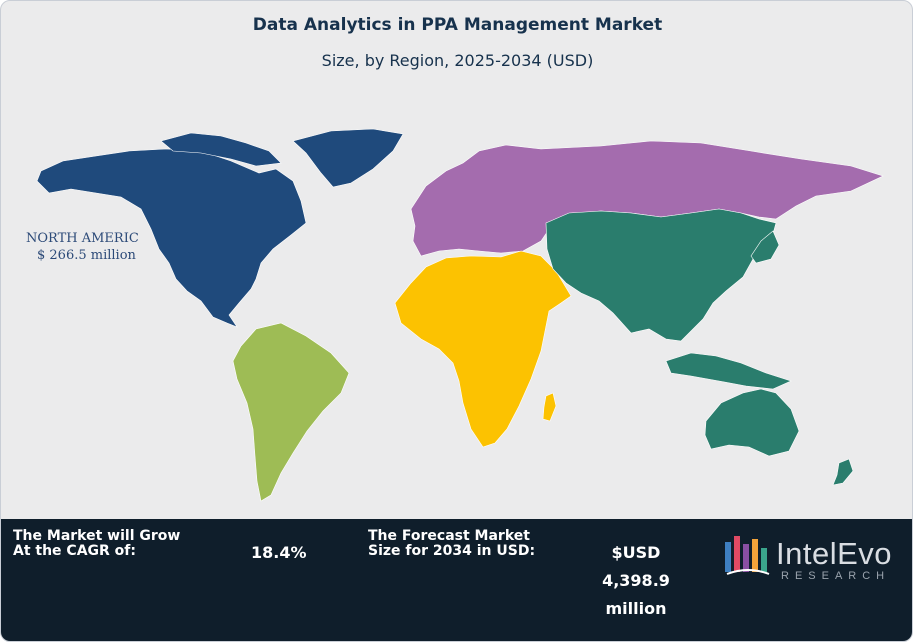  I want to click on chart-title: Data Analytics in PPA Management Market, so click(457, 25).